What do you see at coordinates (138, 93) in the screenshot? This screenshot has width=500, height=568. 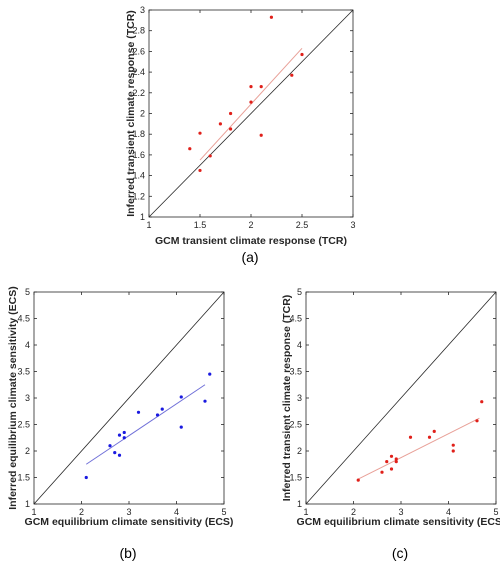 I see `y-tick-label: 2.2` at bounding box center [138, 93].